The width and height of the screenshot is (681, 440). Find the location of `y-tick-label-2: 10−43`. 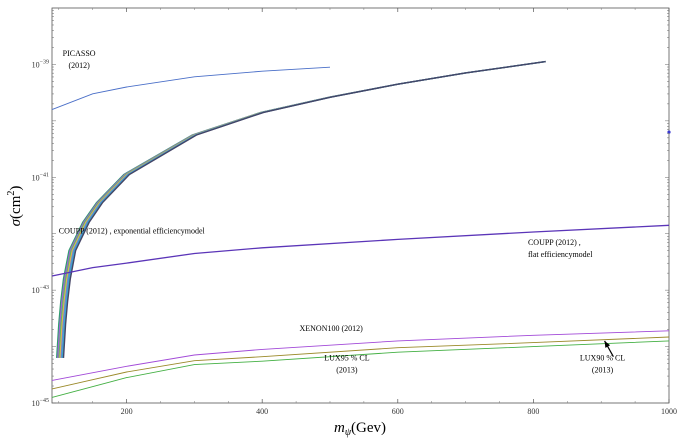

y-tick-label-2: 10−43 is located at coordinates (40, 290).